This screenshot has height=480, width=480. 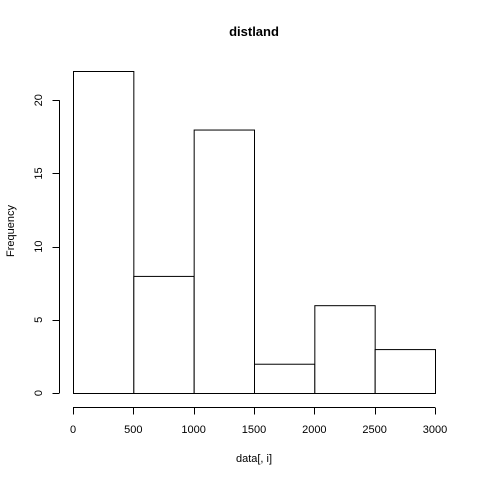 I want to click on x-axis-label: data[, i], so click(x=254, y=459).